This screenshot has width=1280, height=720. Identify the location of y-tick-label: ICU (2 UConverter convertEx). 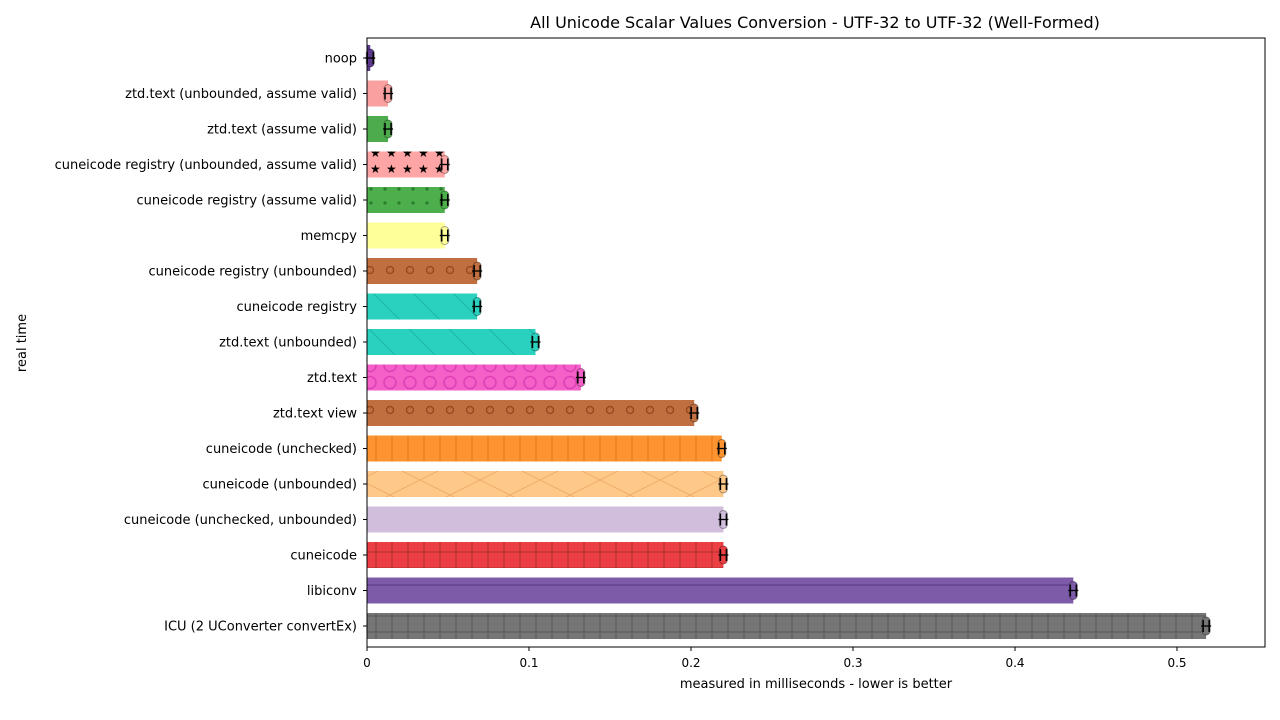
(260, 627).